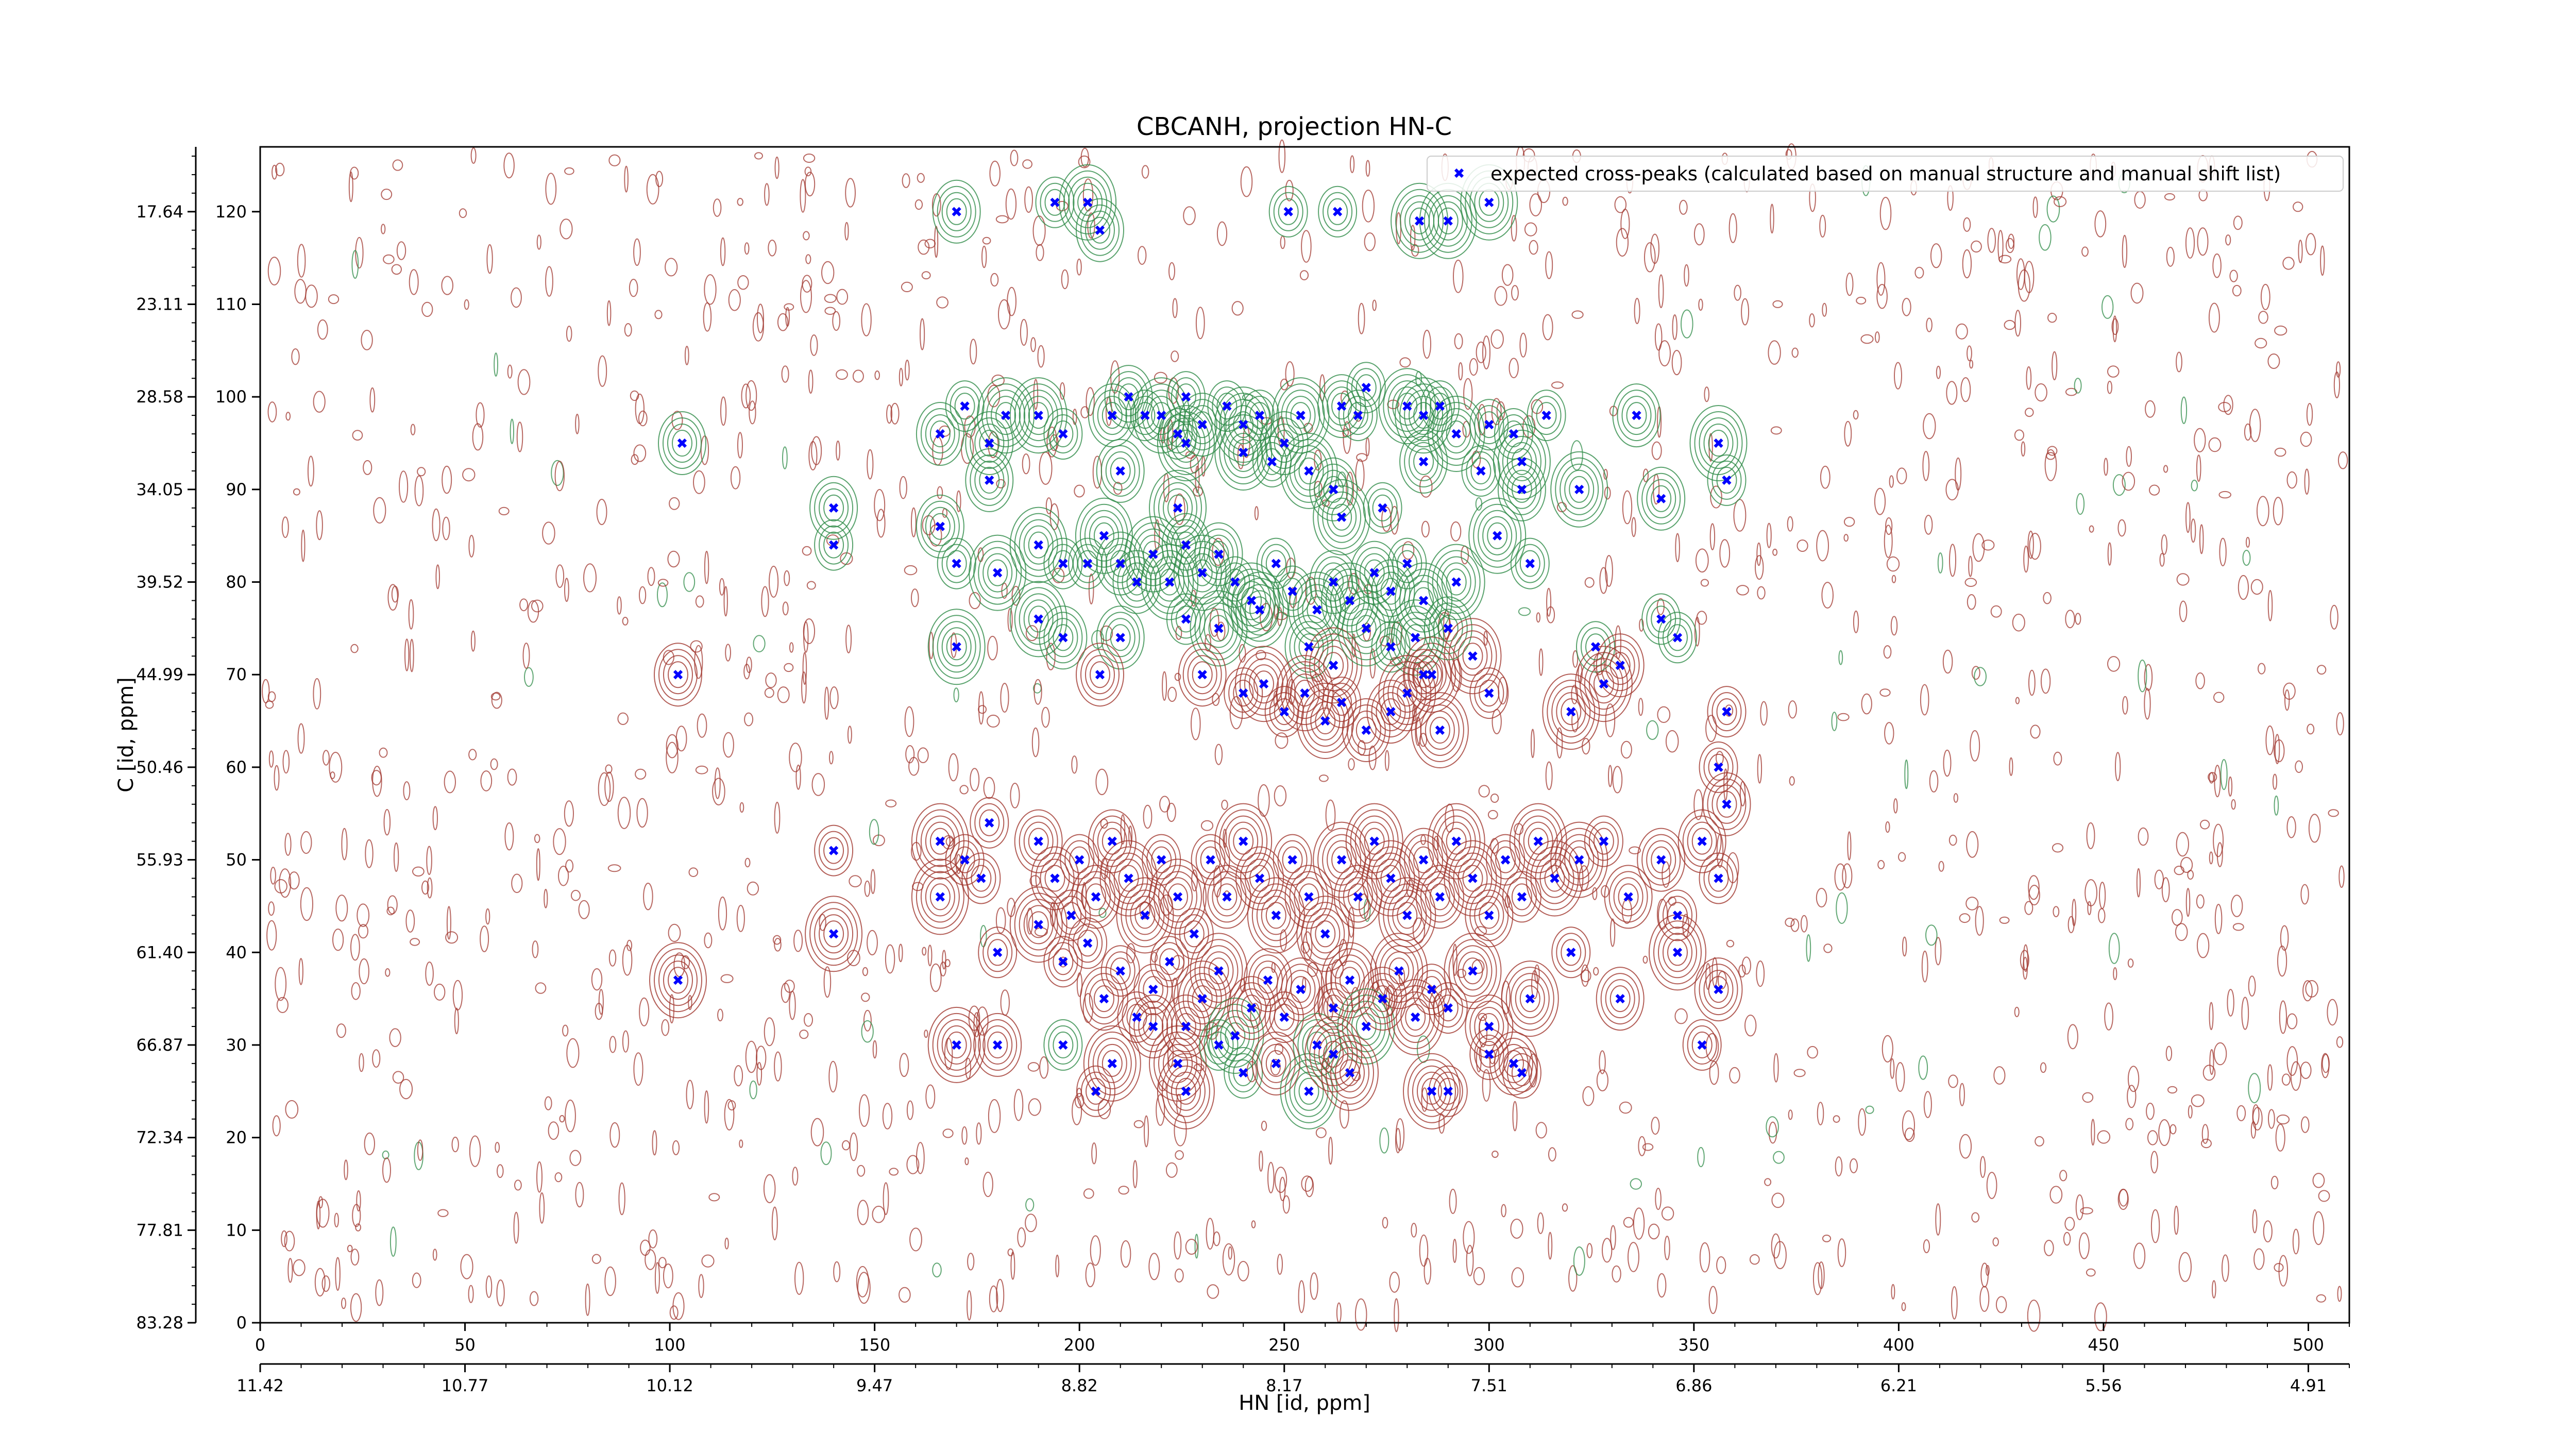  Describe the element at coordinates (1284, 1345) in the screenshot. I see `x-tick-label: 250` at that location.